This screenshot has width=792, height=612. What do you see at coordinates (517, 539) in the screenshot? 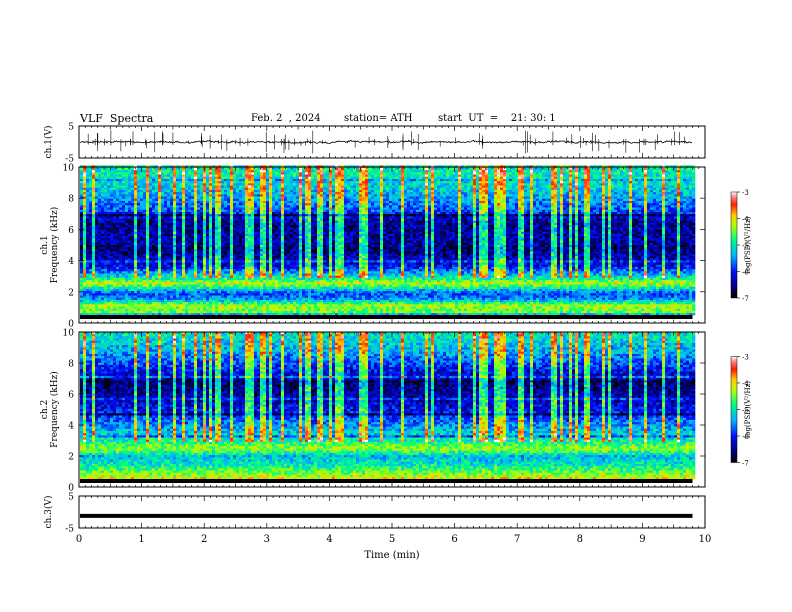
I see `x-tick-label: 7` at bounding box center [517, 539].